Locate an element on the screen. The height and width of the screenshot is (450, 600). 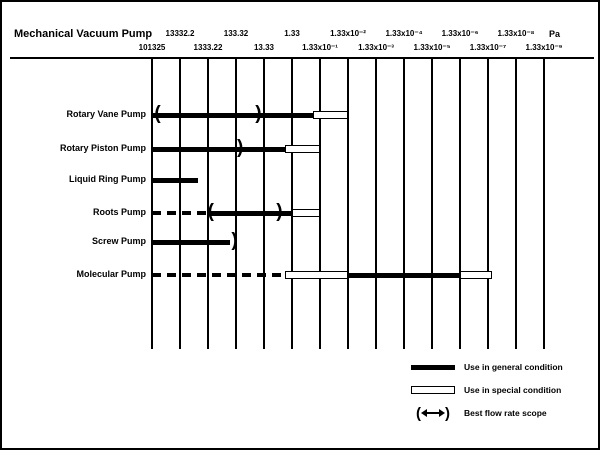
axis-unit-label: Pa is located at coordinates (555, 34).